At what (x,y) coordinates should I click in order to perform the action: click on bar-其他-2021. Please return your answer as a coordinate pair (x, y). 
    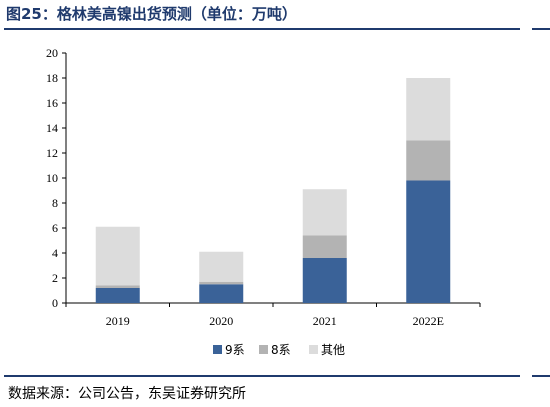
    Looking at the image, I should click on (324, 212).